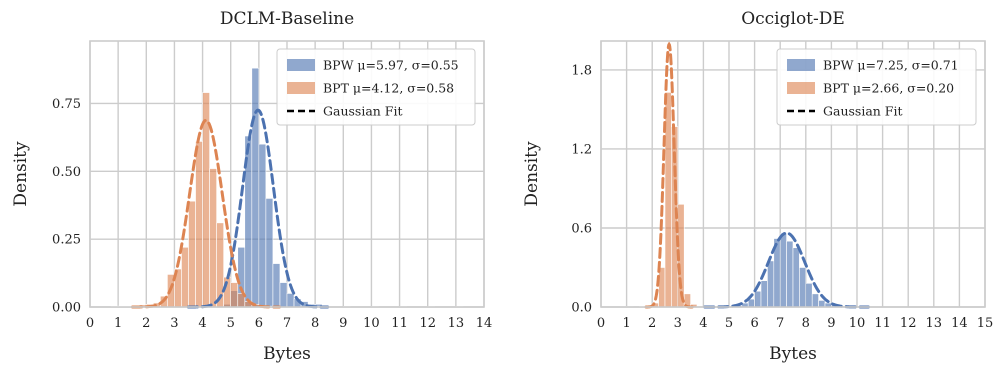 The width and height of the screenshot is (1000, 372). Describe the element at coordinates (66, 104) in the screenshot. I see `y-tick-label: 0.75` at that location.